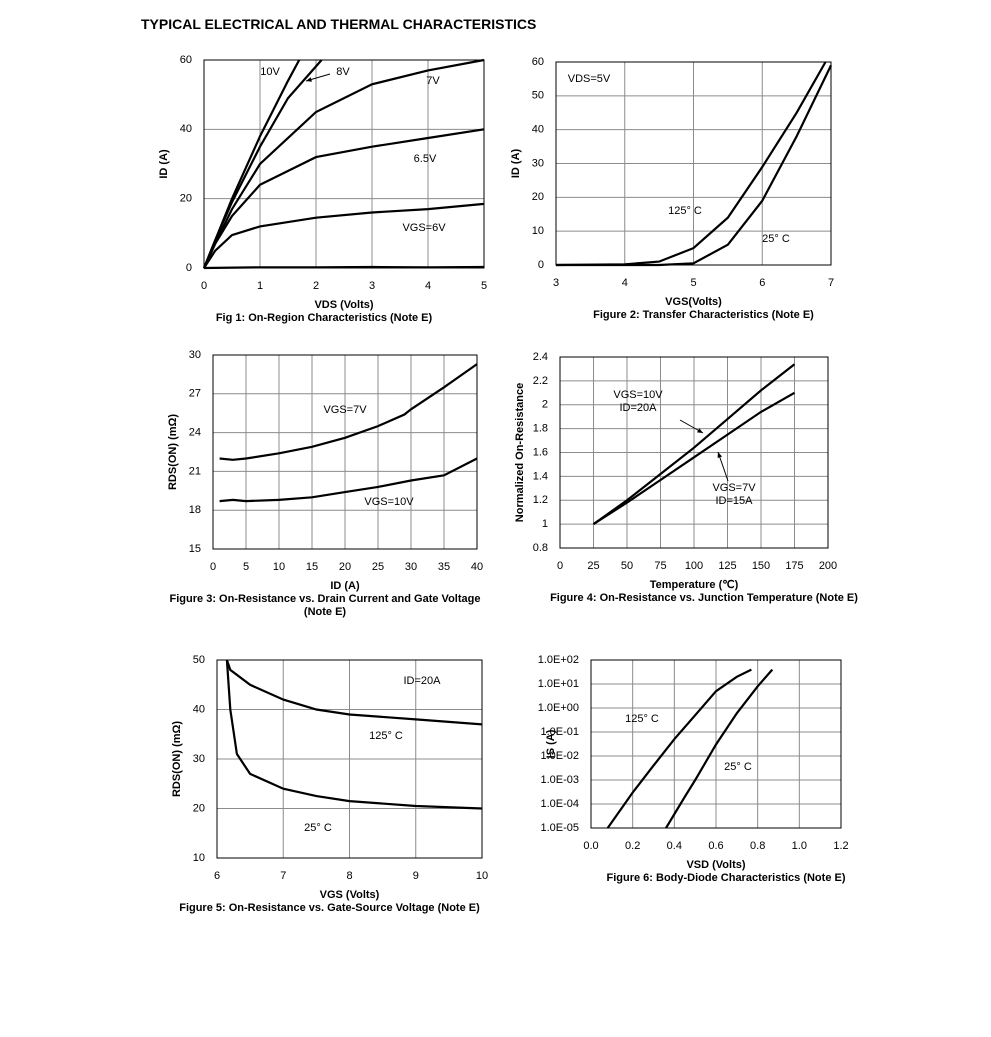 The width and height of the screenshot is (991, 1037). What do you see at coordinates (270, 72) in the screenshot?
I see `annotation: 10V` at bounding box center [270, 72].